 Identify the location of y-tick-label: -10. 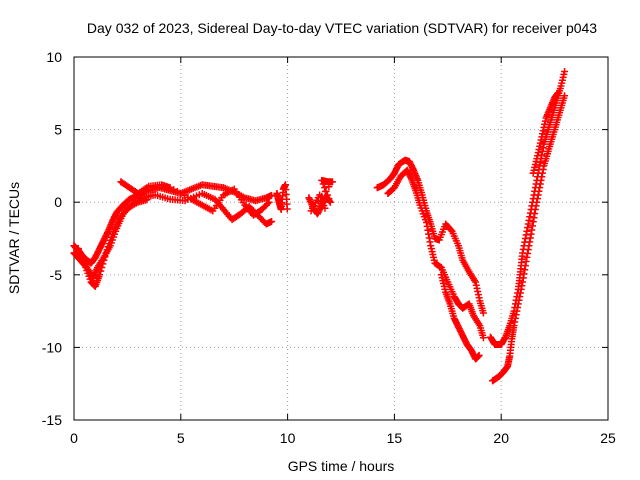
(52, 347).